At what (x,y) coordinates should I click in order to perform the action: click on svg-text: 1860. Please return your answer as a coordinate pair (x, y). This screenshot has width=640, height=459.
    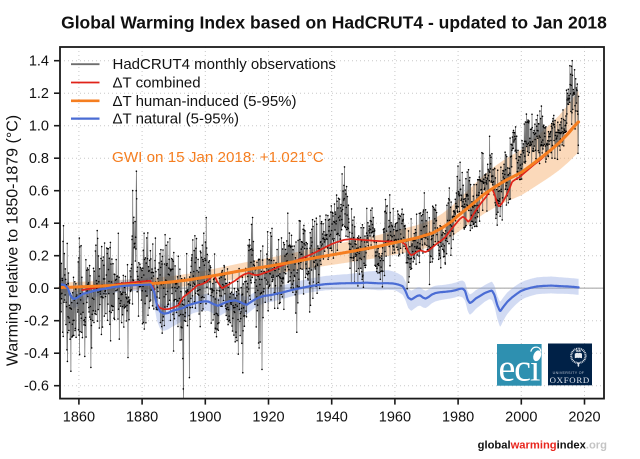
    Looking at the image, I should click on (79, 418).